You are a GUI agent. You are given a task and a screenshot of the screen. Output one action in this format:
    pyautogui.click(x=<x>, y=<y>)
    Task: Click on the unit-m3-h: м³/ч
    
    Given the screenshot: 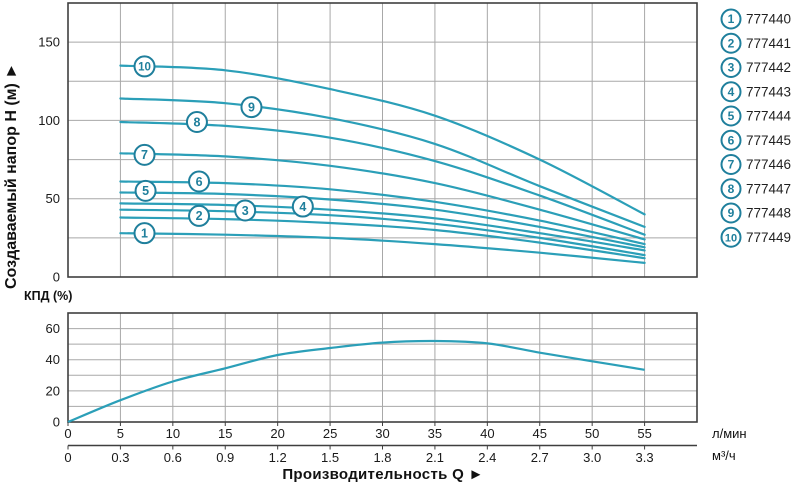 What is the action you would take?
    pyautogui.click(x=724, y=455)
    